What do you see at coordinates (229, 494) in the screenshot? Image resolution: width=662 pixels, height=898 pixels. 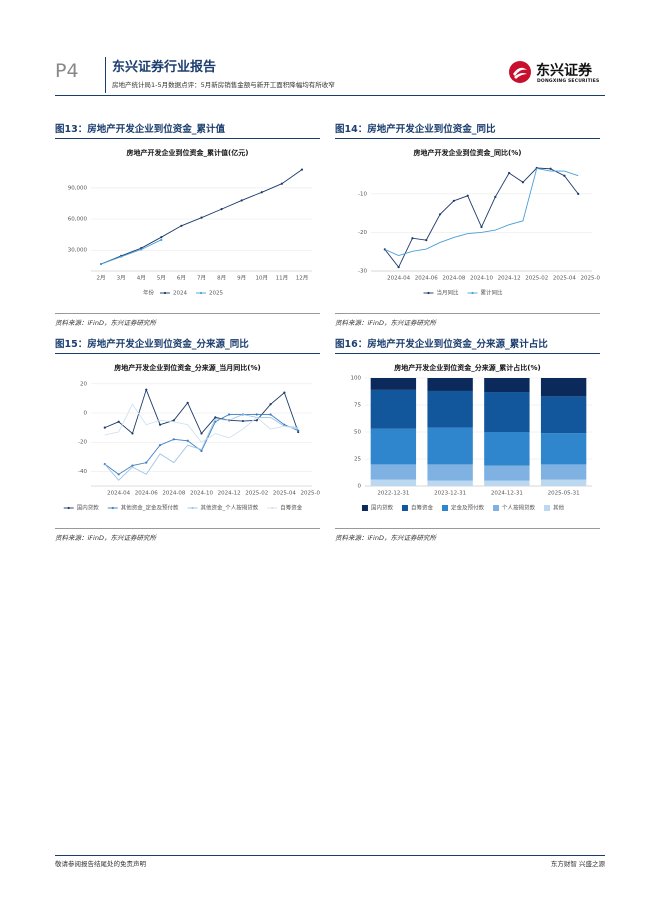 I see `x-tick-label: 2024-12` at bounding box center [229, 494].